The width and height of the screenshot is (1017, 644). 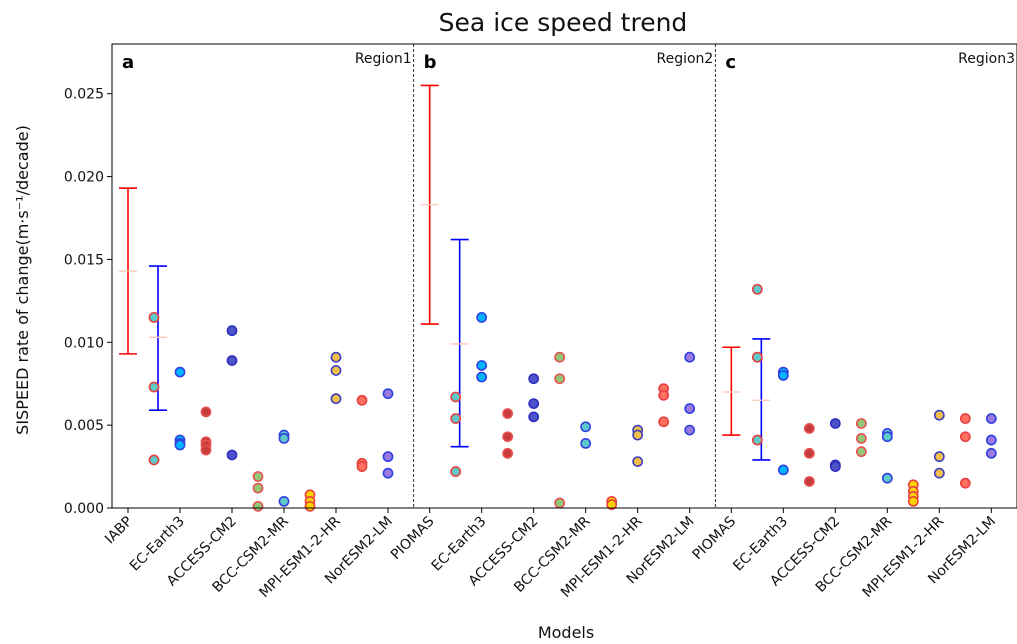 I want to click on y-tick-label: 0.000, so click(x=84, y=509).